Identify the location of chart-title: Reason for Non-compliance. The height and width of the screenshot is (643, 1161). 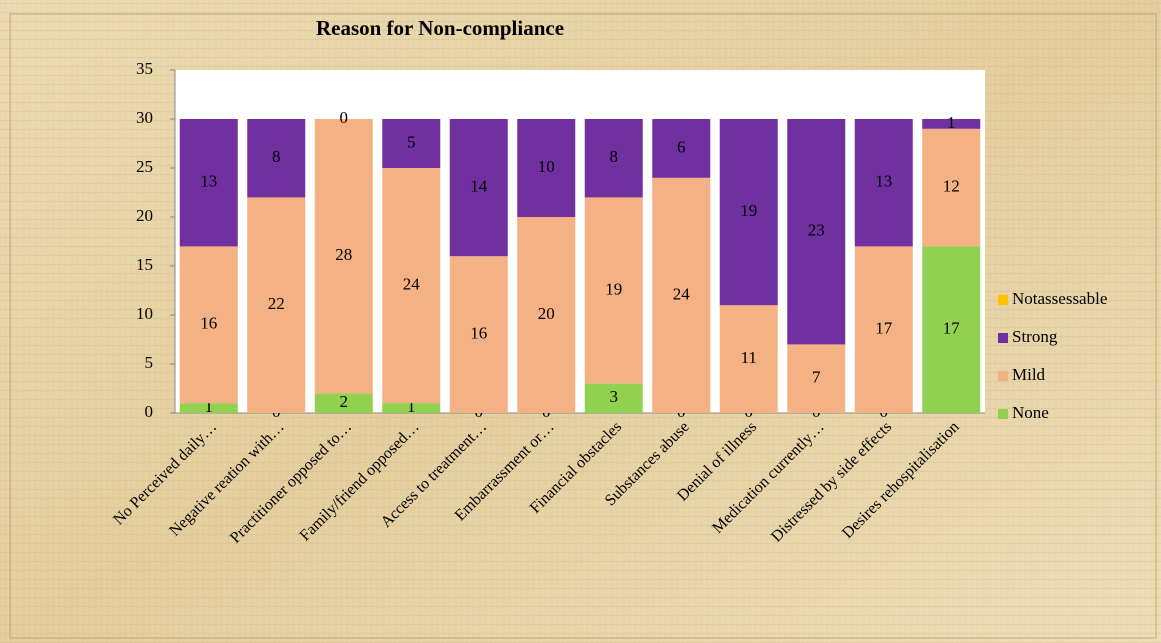
(440, 28).